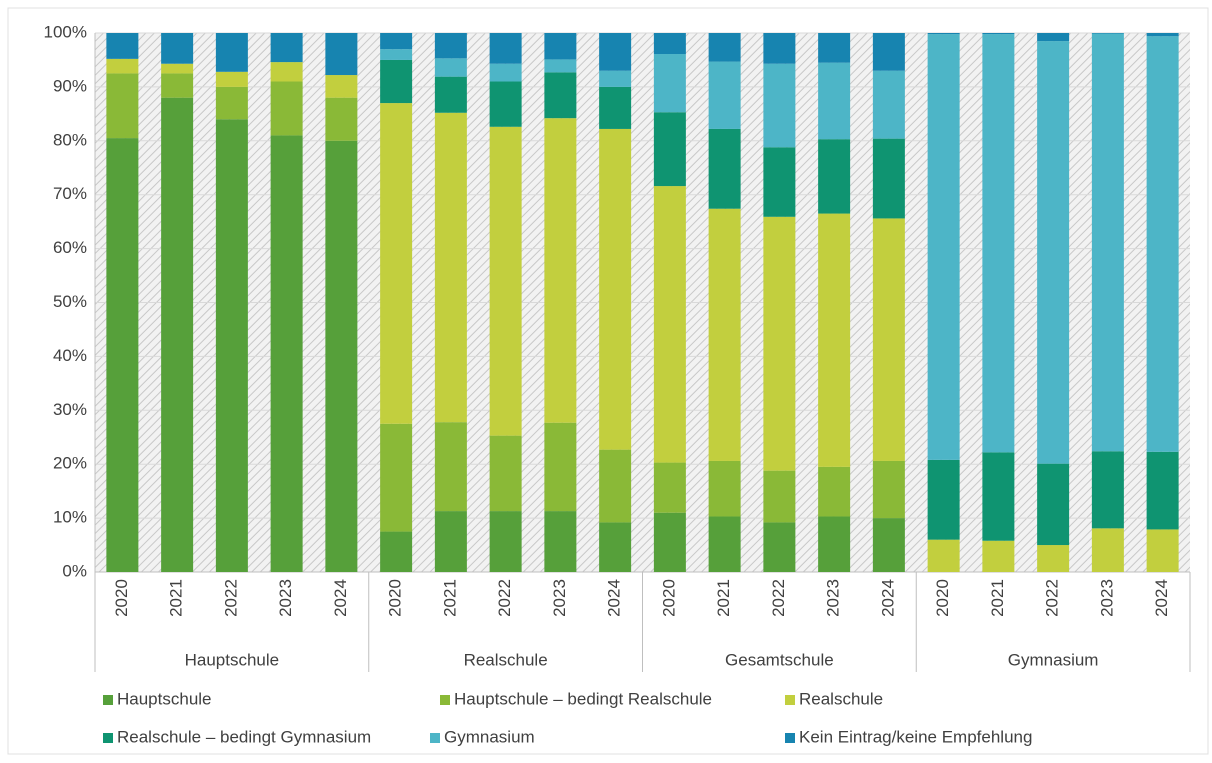  Describe the element at coordinates (70, 355) in the screenshot. I see `y-tick-label: 40%` at that location.